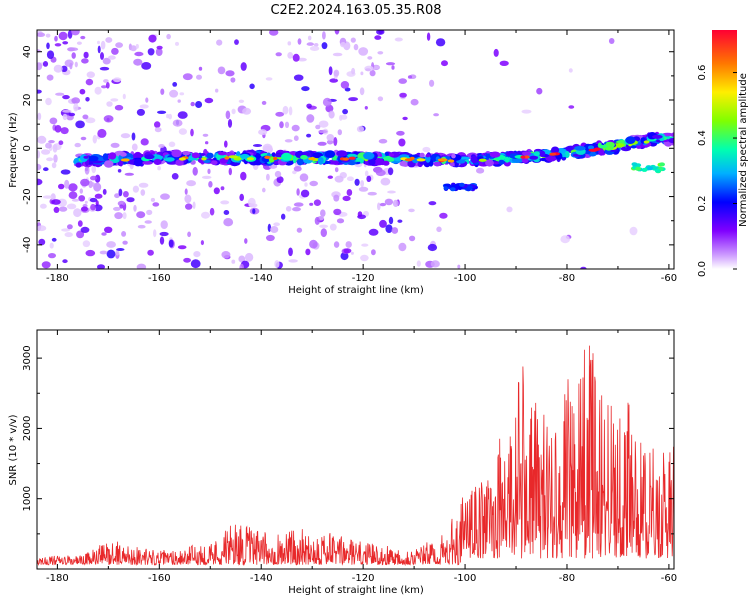 Image resolution: width=750 pixels, height=600 pixels. What do you see at coordinates (27, 148) in the screenshot?
I see `y-tick-label: 0` at bounding box center [27, 148].